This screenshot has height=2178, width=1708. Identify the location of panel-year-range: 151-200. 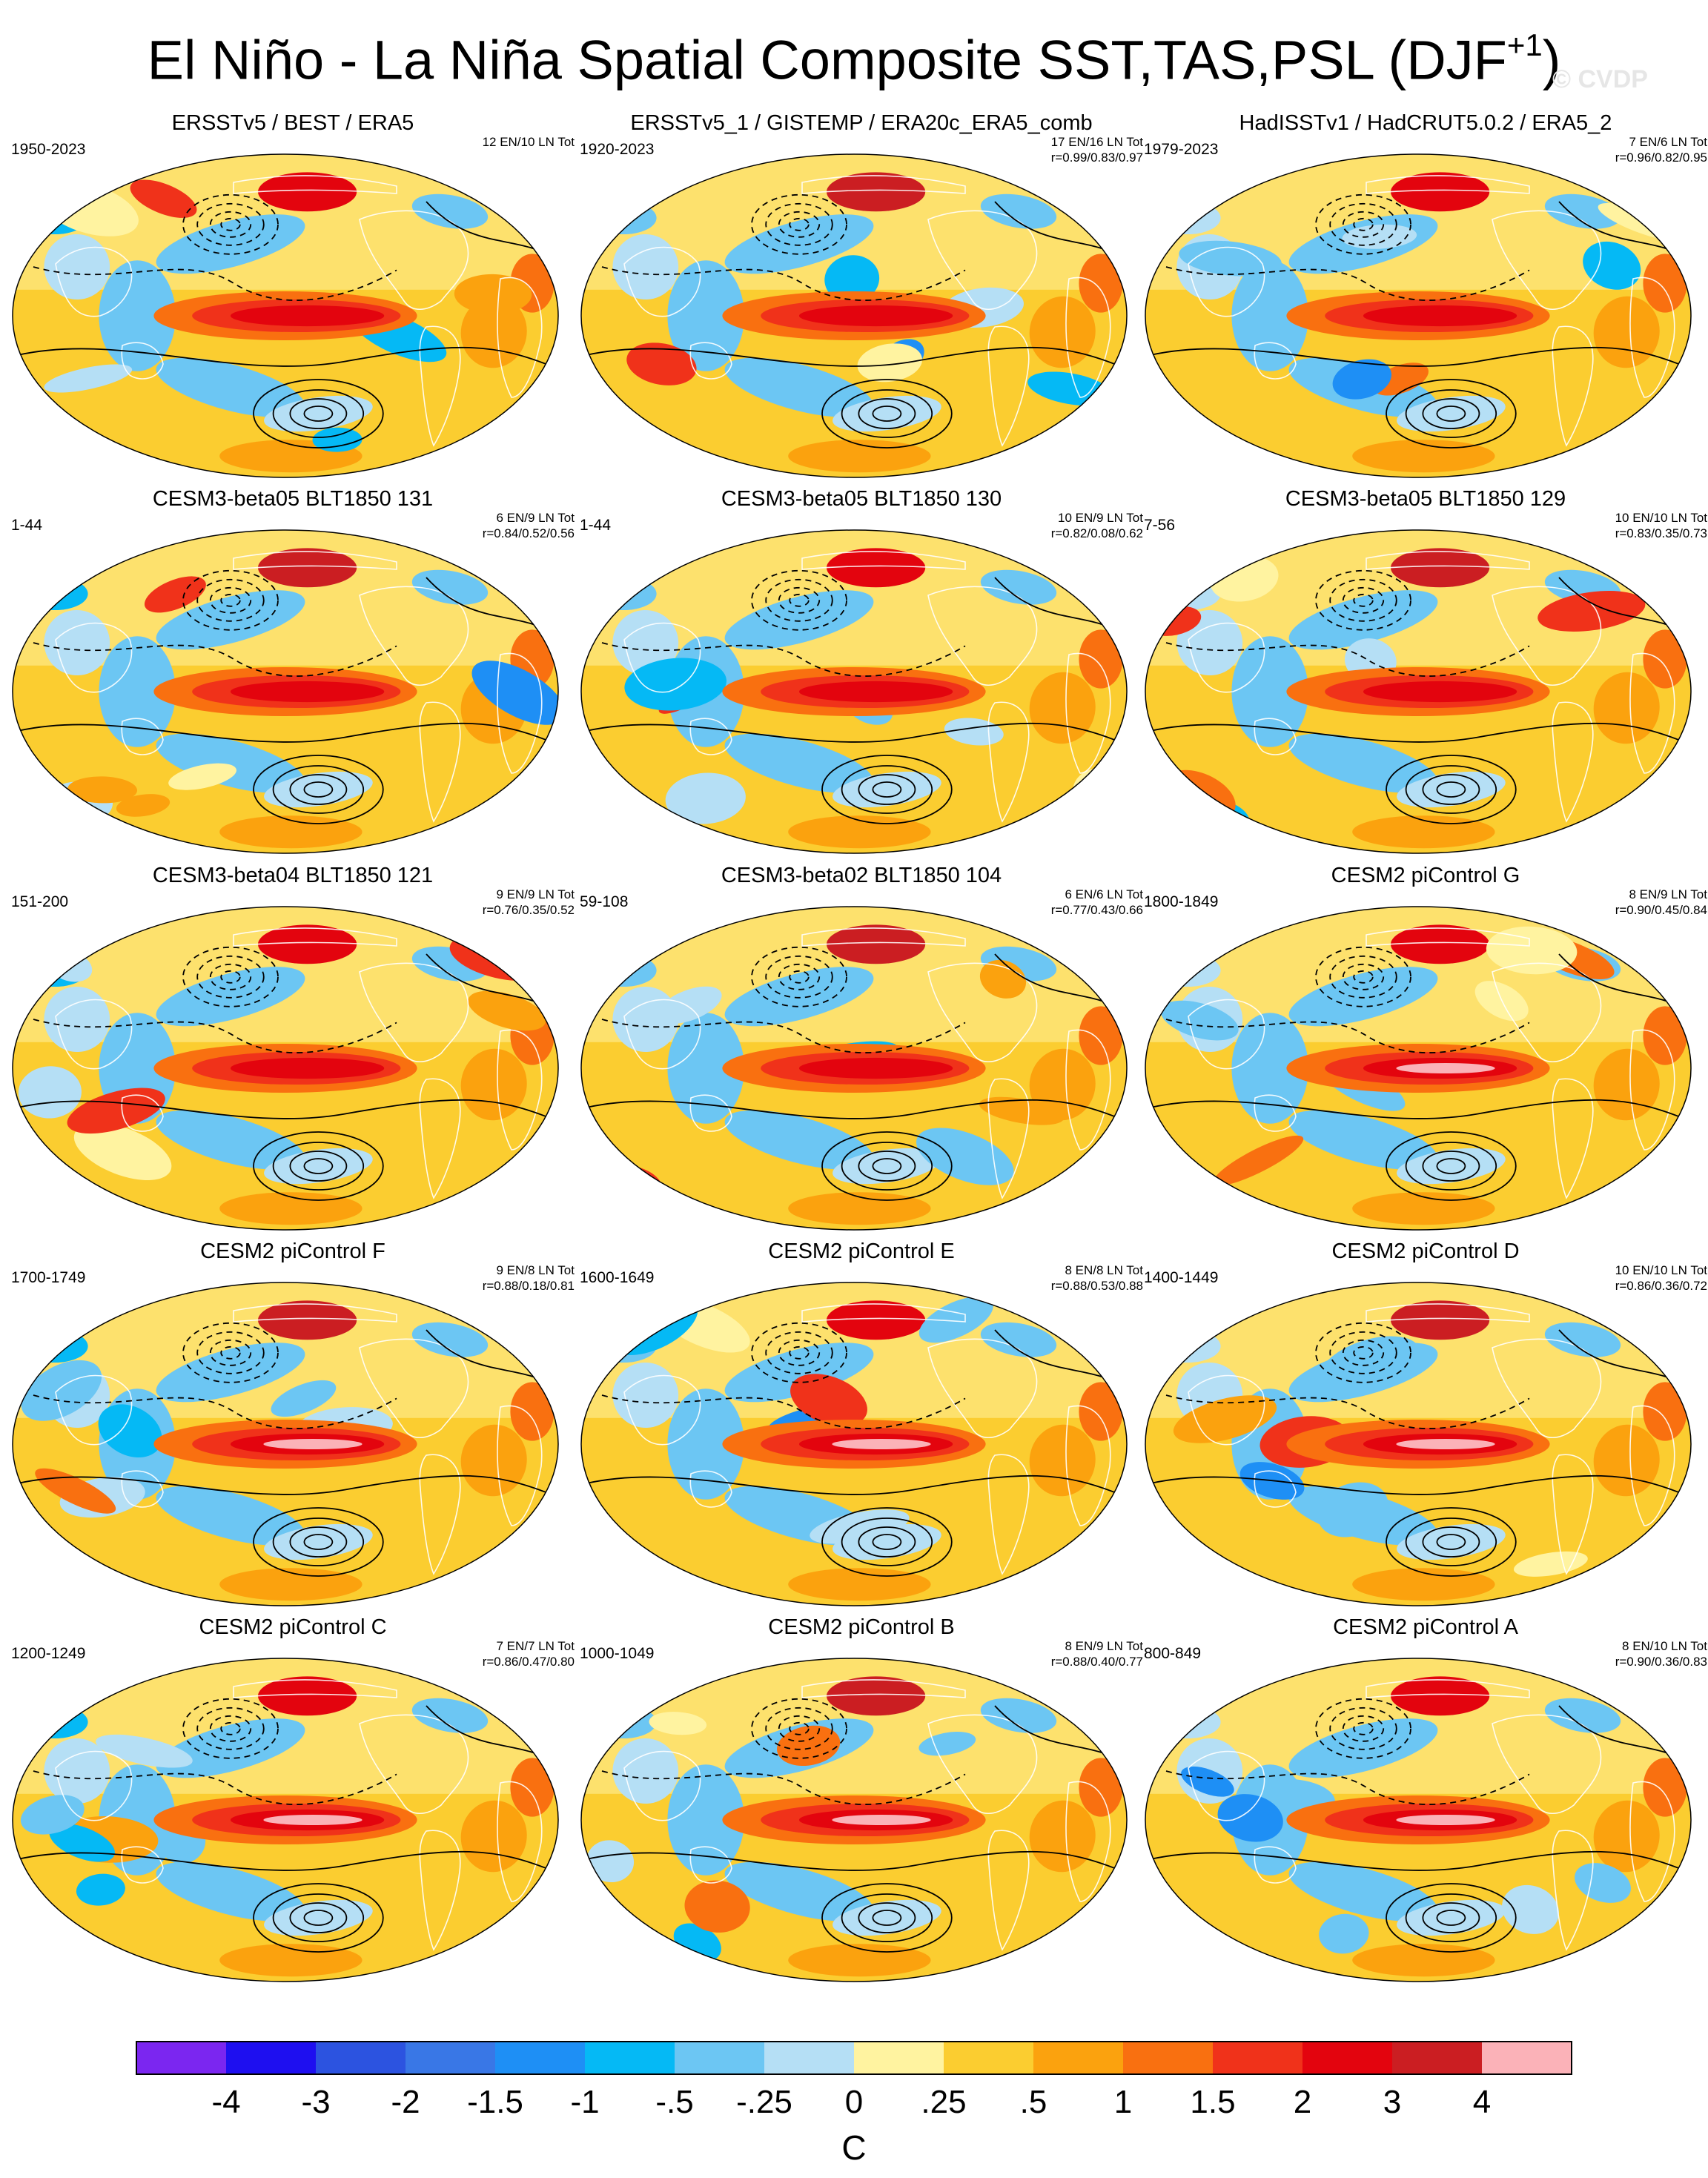
(40, 901).